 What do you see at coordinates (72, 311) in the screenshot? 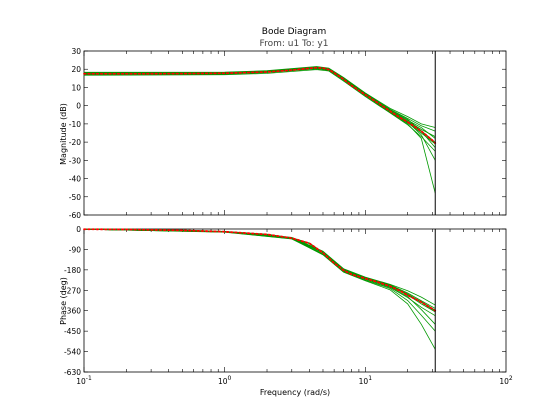
I see `phase-y-tick-label: -360` at bounding box center [72, 311].